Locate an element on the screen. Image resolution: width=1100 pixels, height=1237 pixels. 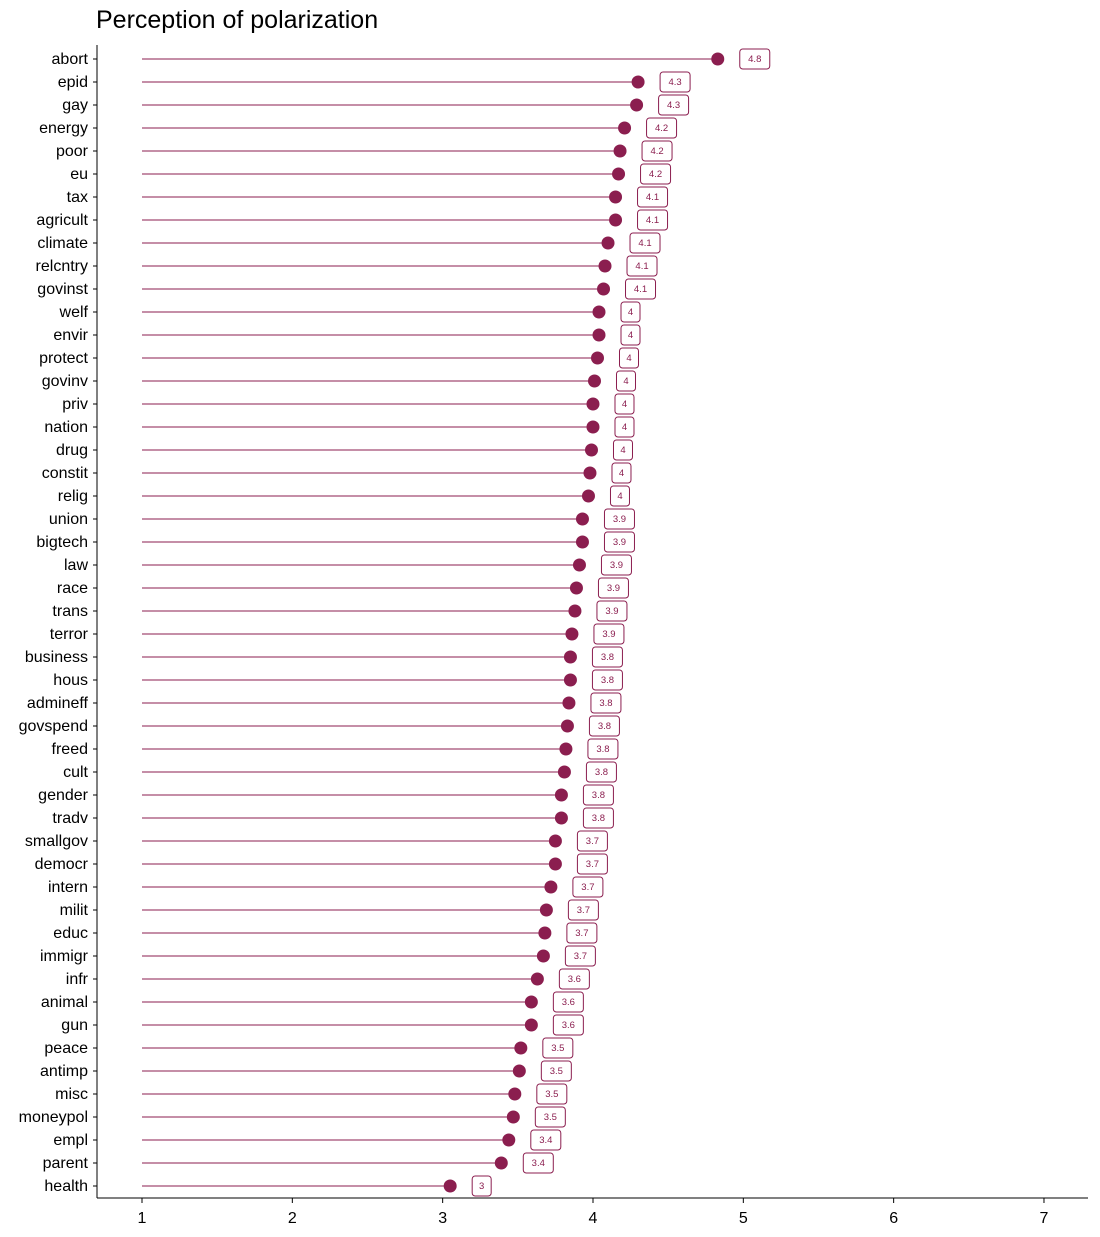
value-label-box-eu is located at coordinates (656, 174).